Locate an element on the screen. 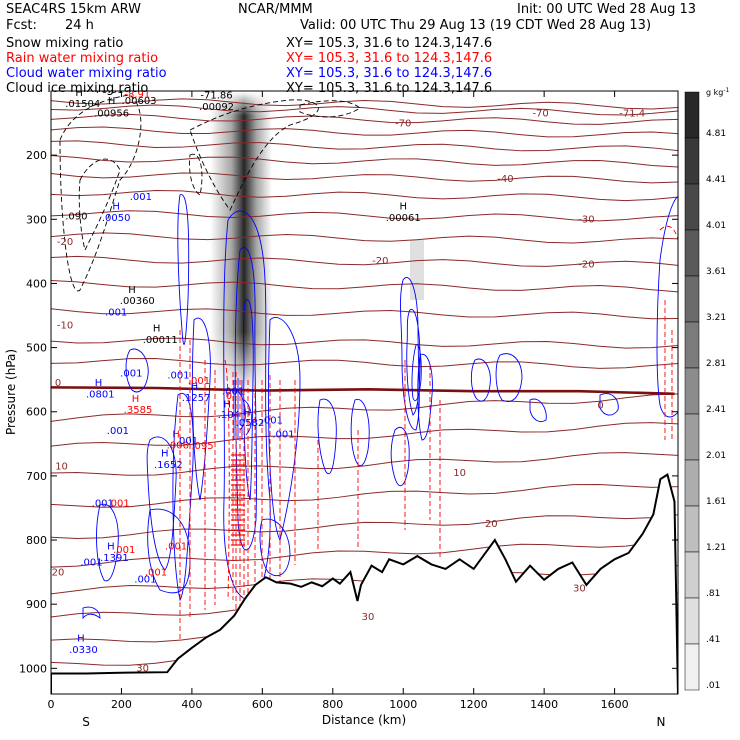 The width and height of the screenshot is (740, 740). cloud-water-core is located at coordinates (242, 409).